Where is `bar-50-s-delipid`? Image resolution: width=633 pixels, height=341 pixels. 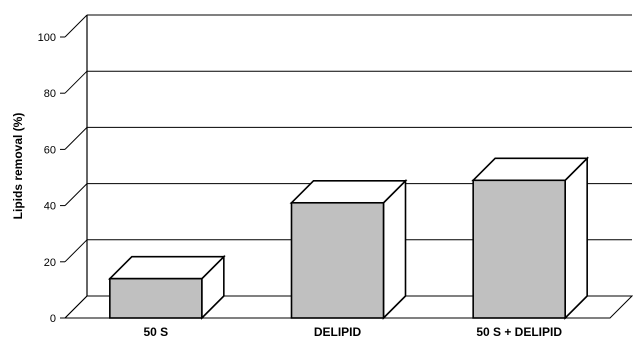 bar-50-s-delipid is located at coordinates (530, 238).